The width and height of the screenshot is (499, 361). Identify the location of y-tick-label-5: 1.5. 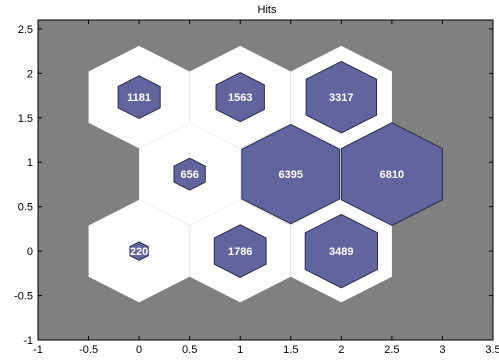
(25, 119).